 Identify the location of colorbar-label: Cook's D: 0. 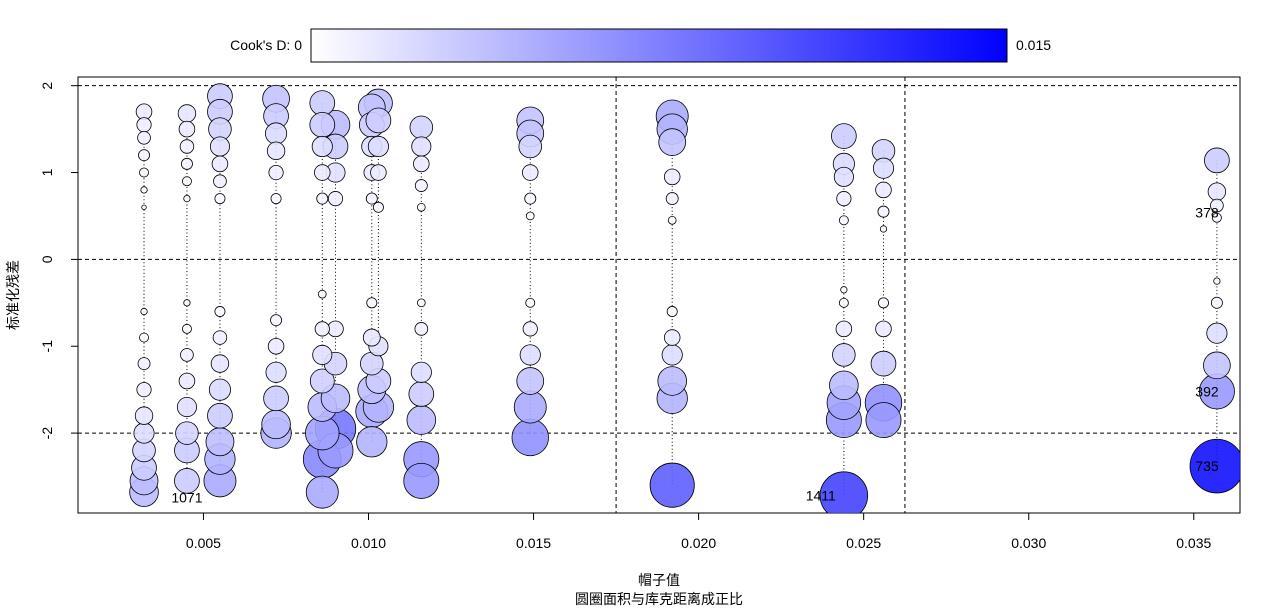
(266, 45).